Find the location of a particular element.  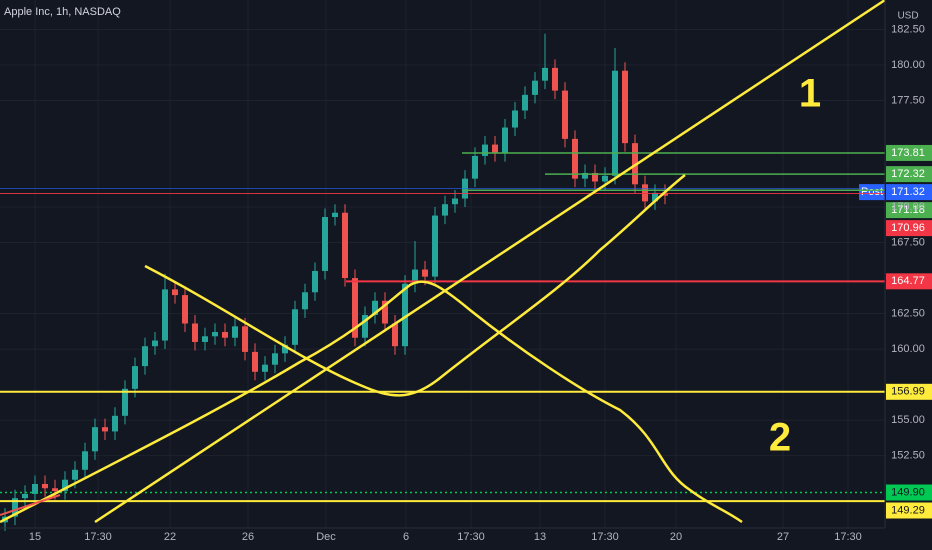

price-tag: Post is located at coordinates (872, 192).